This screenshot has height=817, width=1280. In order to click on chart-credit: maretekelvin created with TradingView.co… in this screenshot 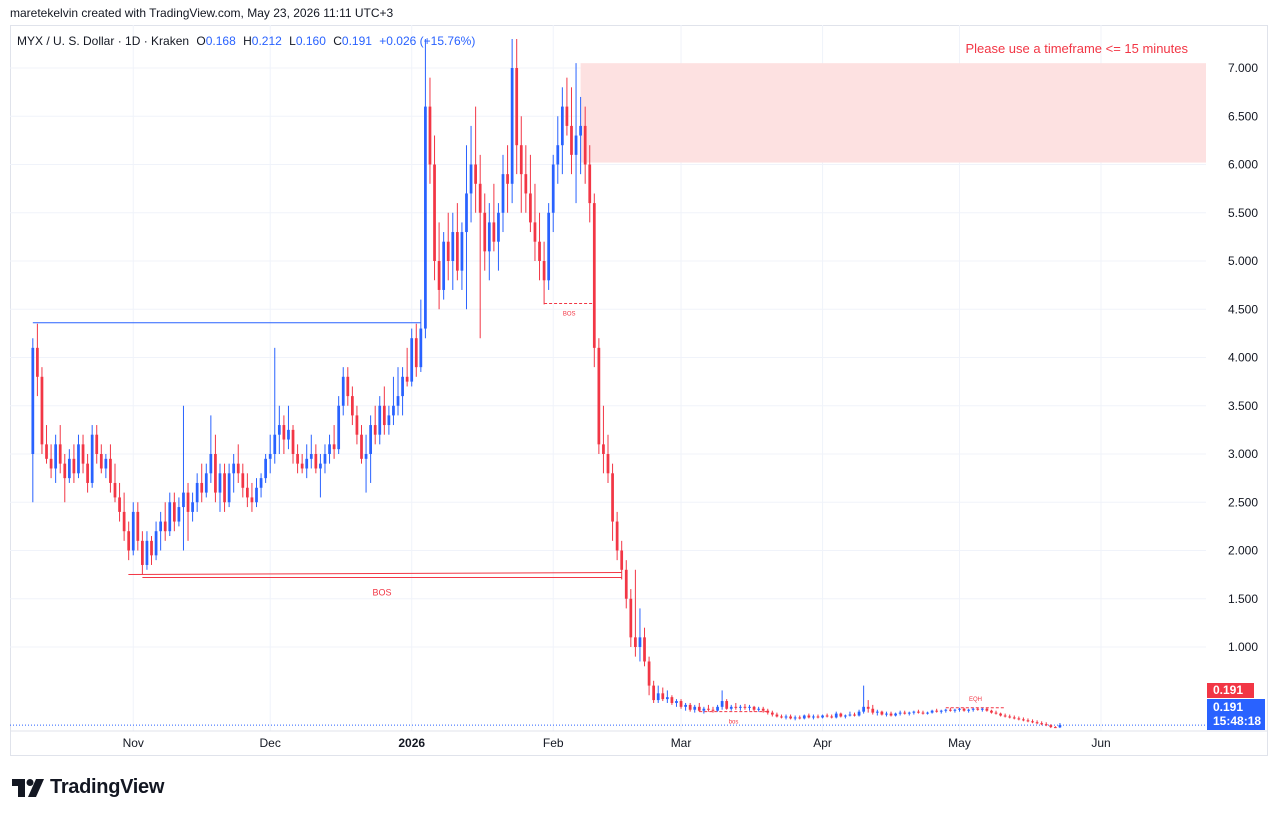, I will do `click(202, 13)`.